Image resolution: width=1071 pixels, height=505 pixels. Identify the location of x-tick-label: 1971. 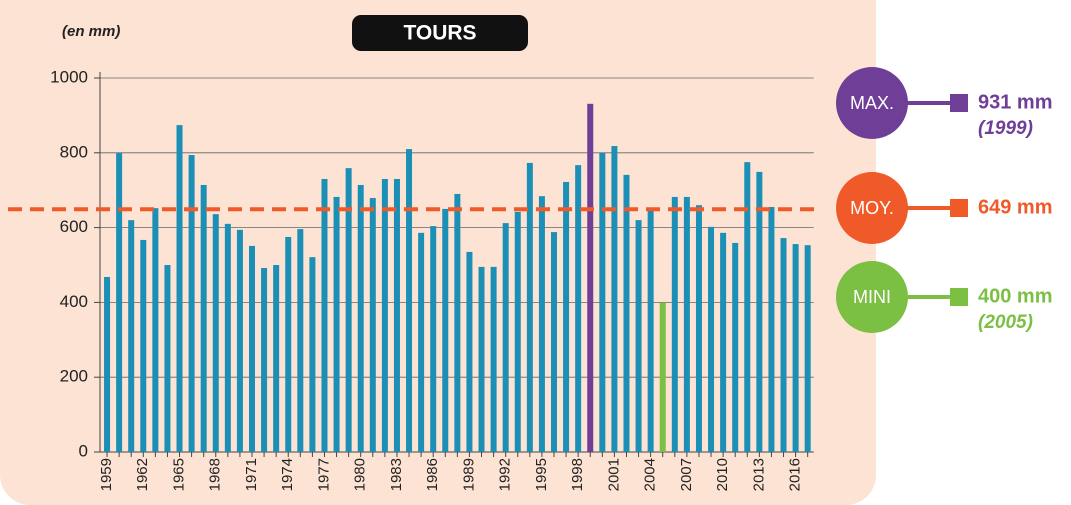
(251, 474).